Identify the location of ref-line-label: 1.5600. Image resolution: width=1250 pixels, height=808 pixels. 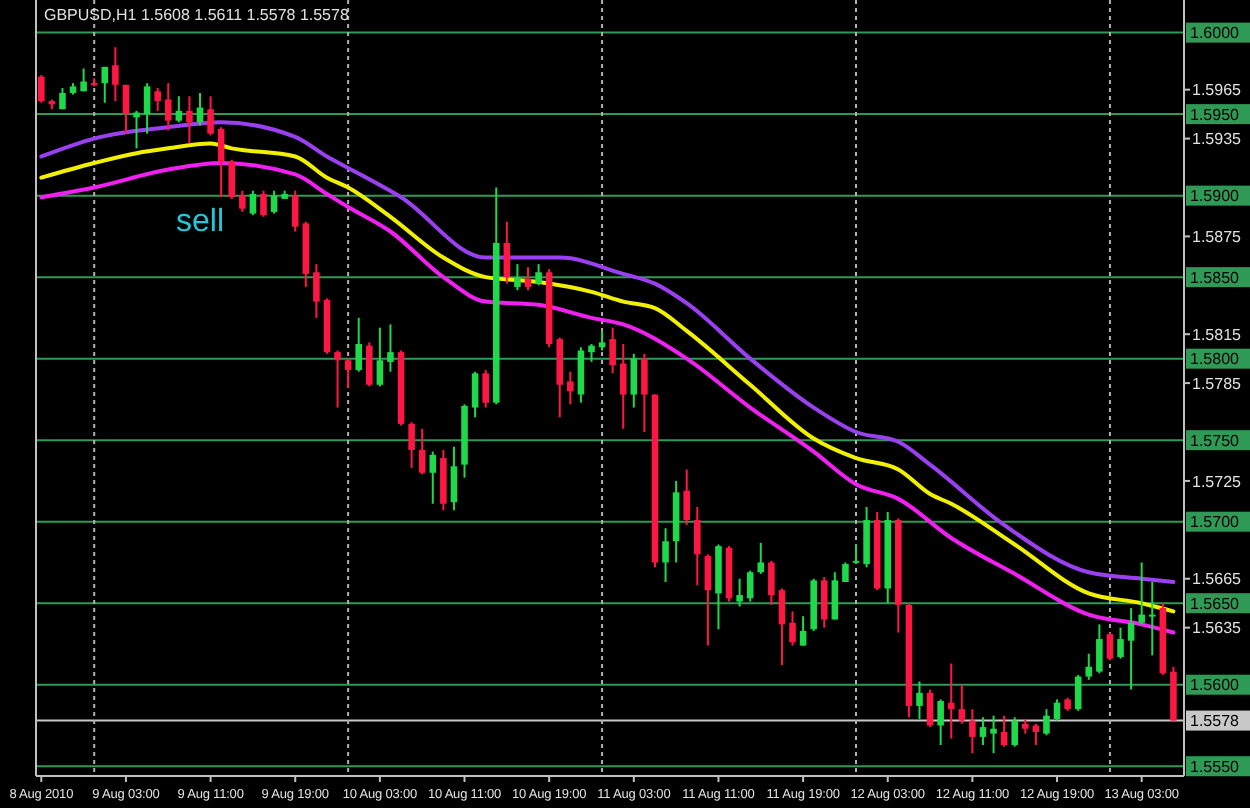
(1215, 685).